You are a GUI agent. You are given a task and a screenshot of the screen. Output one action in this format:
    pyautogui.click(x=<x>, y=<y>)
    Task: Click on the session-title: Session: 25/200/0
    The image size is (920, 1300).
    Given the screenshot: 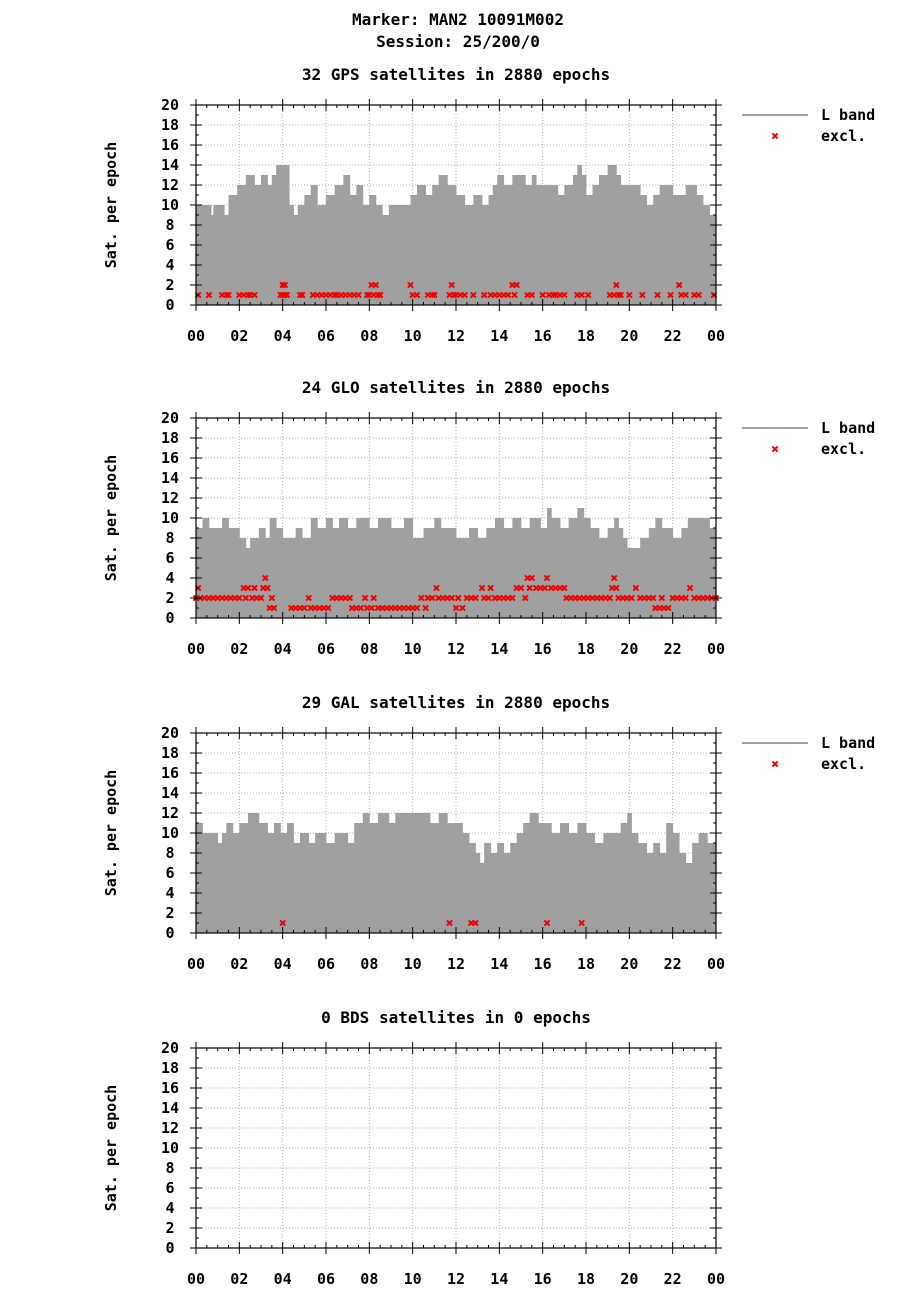 What is the action you would take?
    pyautogui.click(x=458, y=41)
    